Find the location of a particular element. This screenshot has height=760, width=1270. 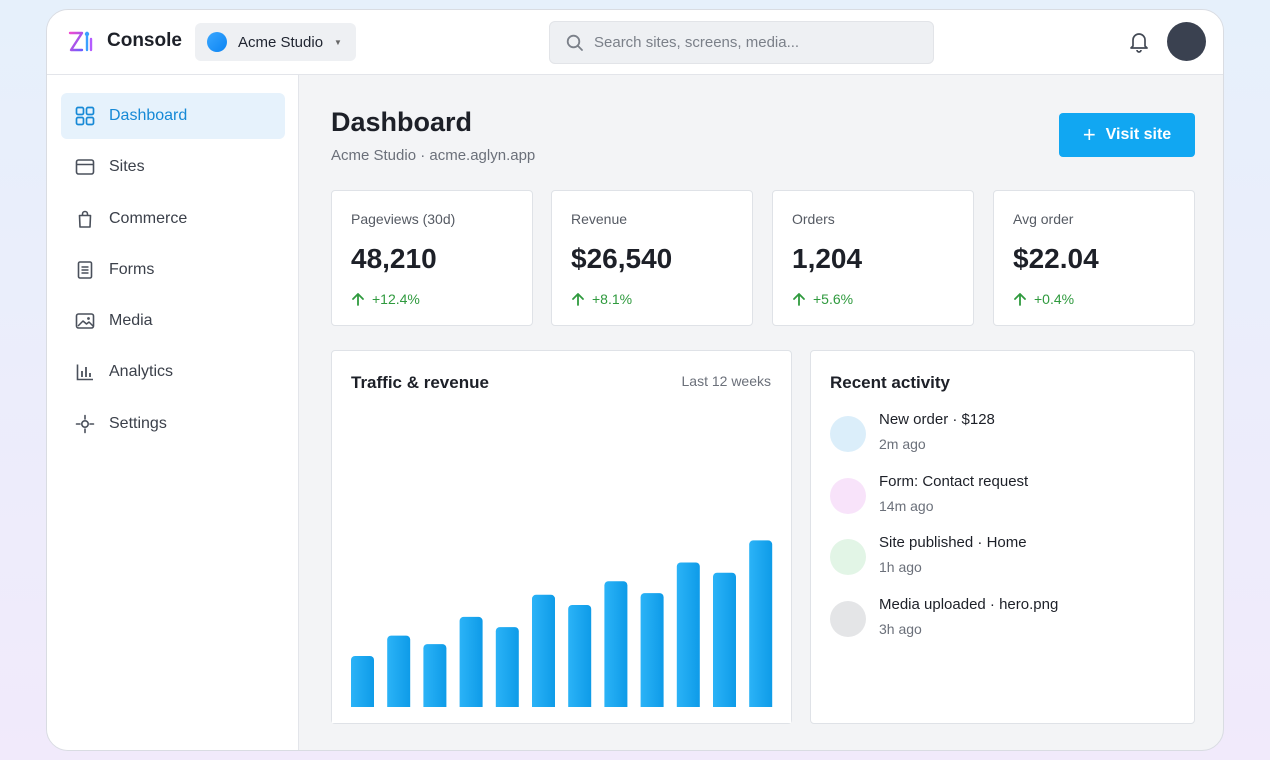

activity-title: Recent activity is located at coordinates (890, 382).